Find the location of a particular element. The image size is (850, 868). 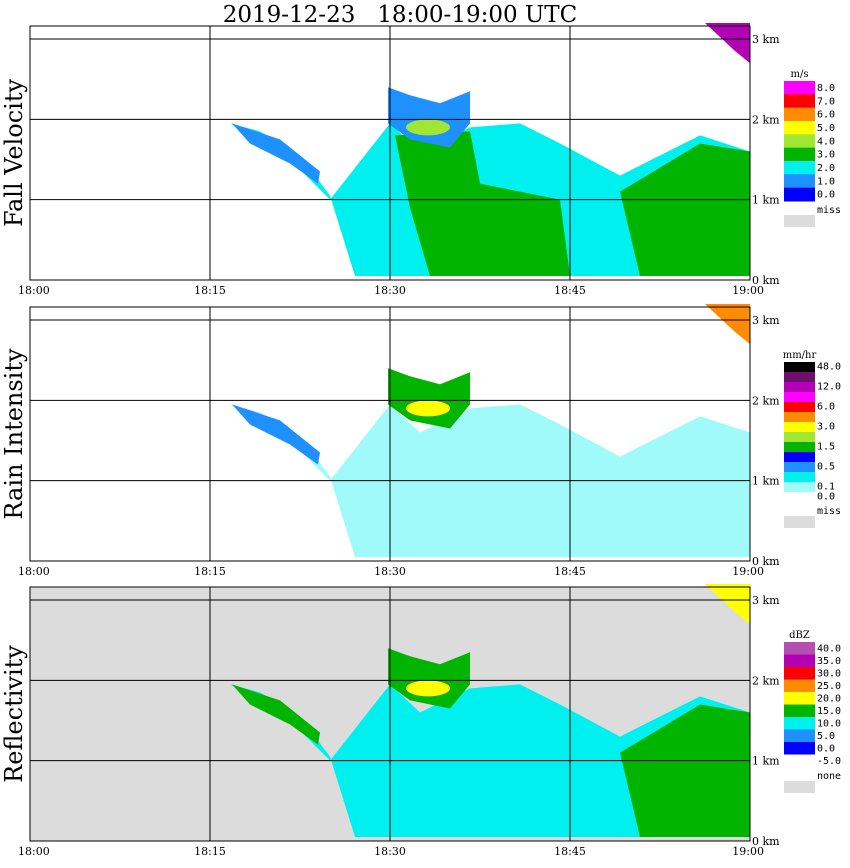

colorbar-label: 0.1 is located at coordinates (826, 487).